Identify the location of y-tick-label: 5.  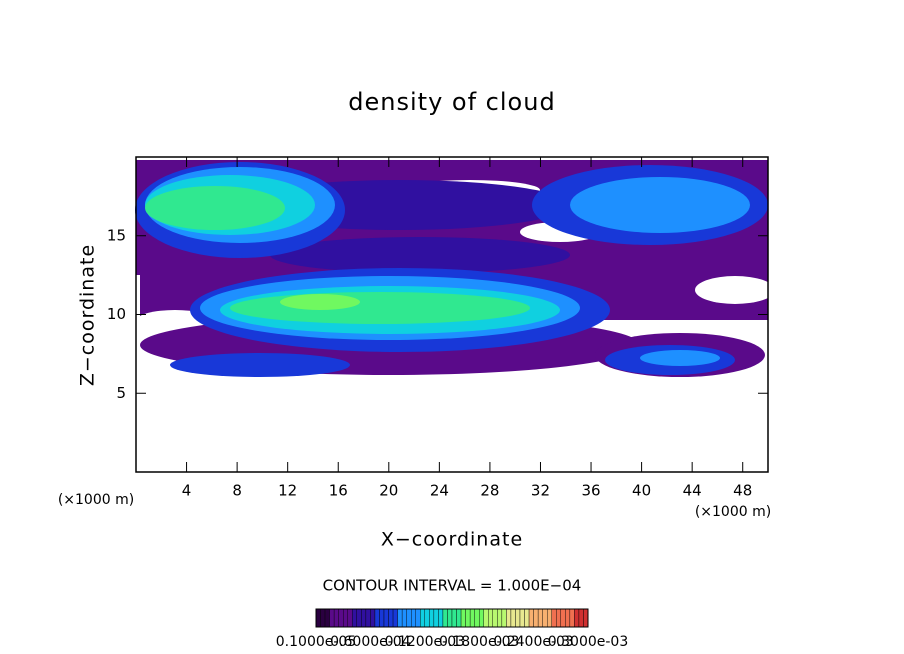
(121, 393).